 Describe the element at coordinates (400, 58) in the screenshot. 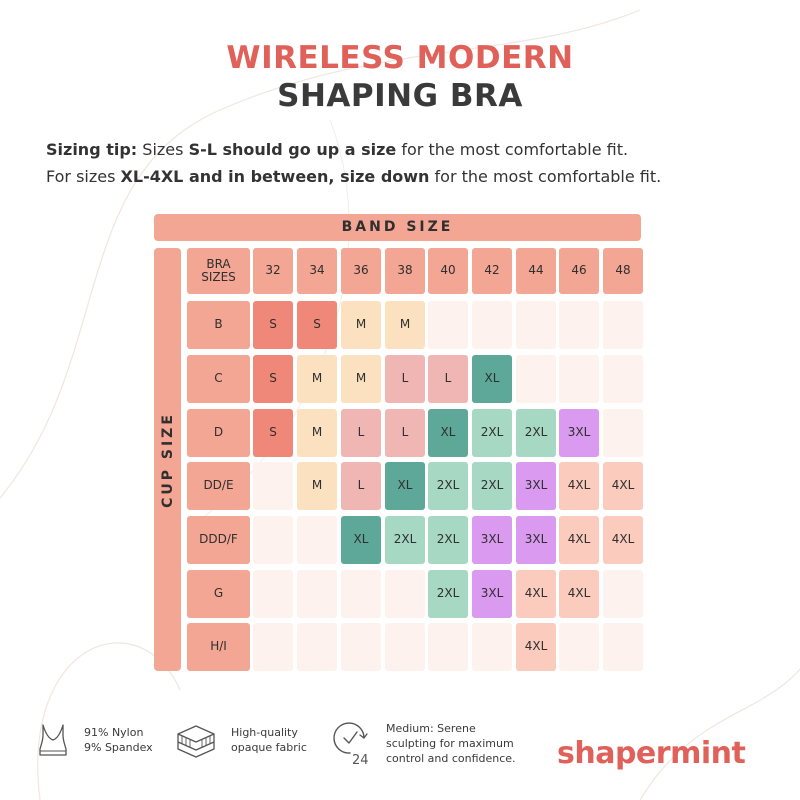

I see `title-line-1: WIRELESS MODERN` at that location.